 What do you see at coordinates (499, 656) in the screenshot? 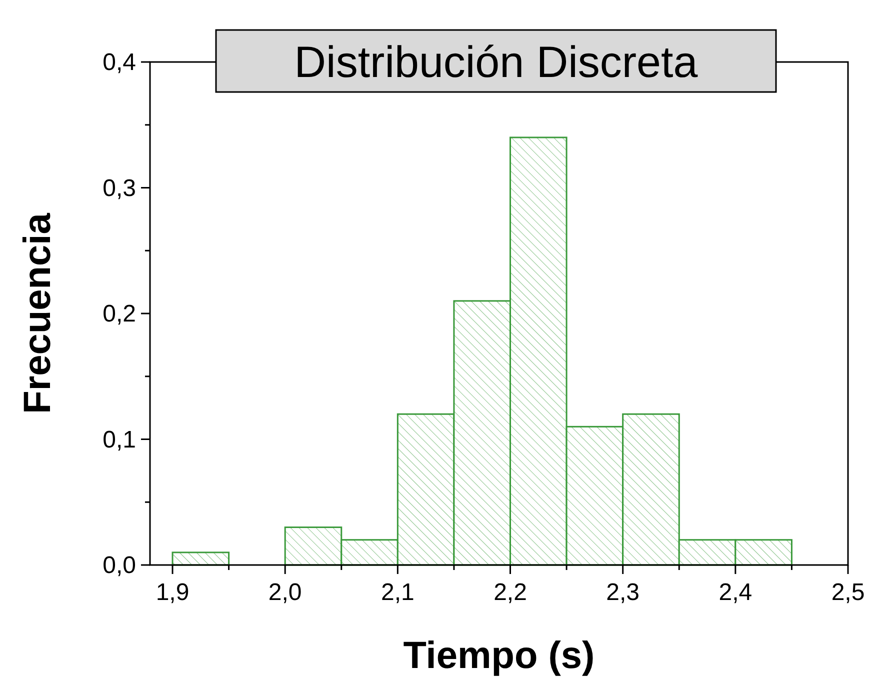
I see `x-axis-title: Tiempo (s)` at bounding box center [499, 656].